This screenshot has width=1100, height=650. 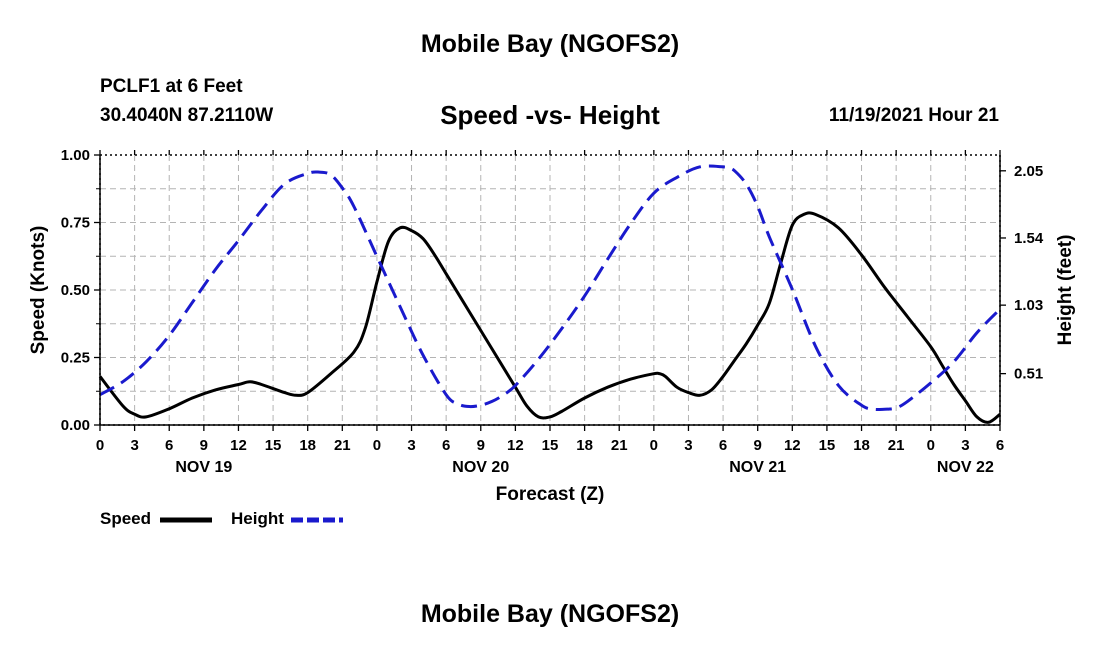 I want to click on y-left-tick-label: 0.25, so click(x=75, y=358).